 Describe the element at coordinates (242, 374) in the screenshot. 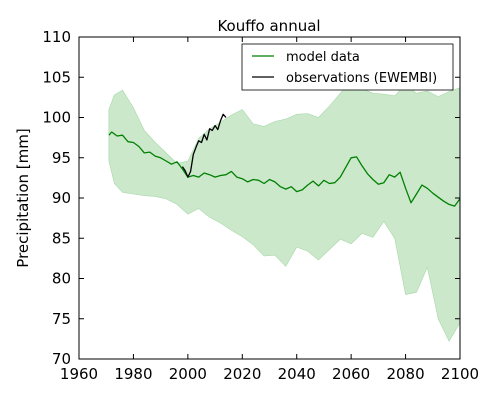

I see `x-tick-label: 2020` at that location.